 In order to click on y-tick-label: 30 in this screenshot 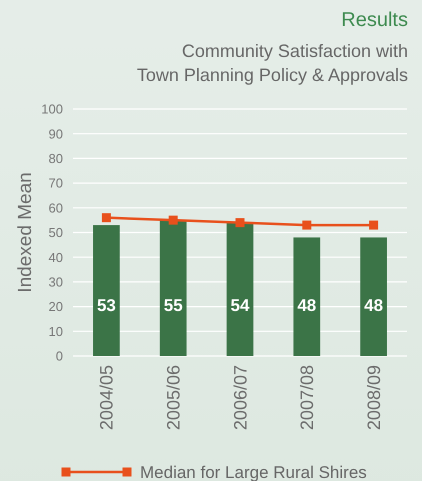, I will do `click(55, 282)`.